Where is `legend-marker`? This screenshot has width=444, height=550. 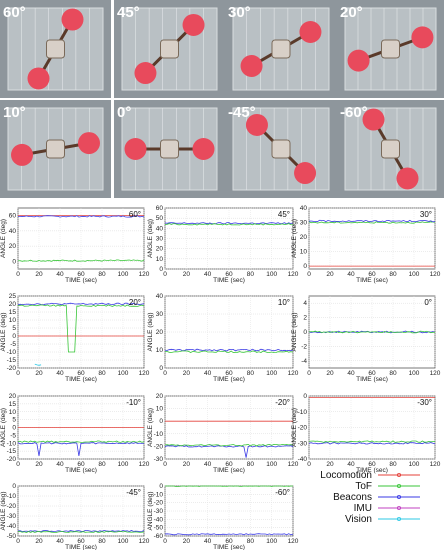 legend-marker is located at coordinates (398, 485).